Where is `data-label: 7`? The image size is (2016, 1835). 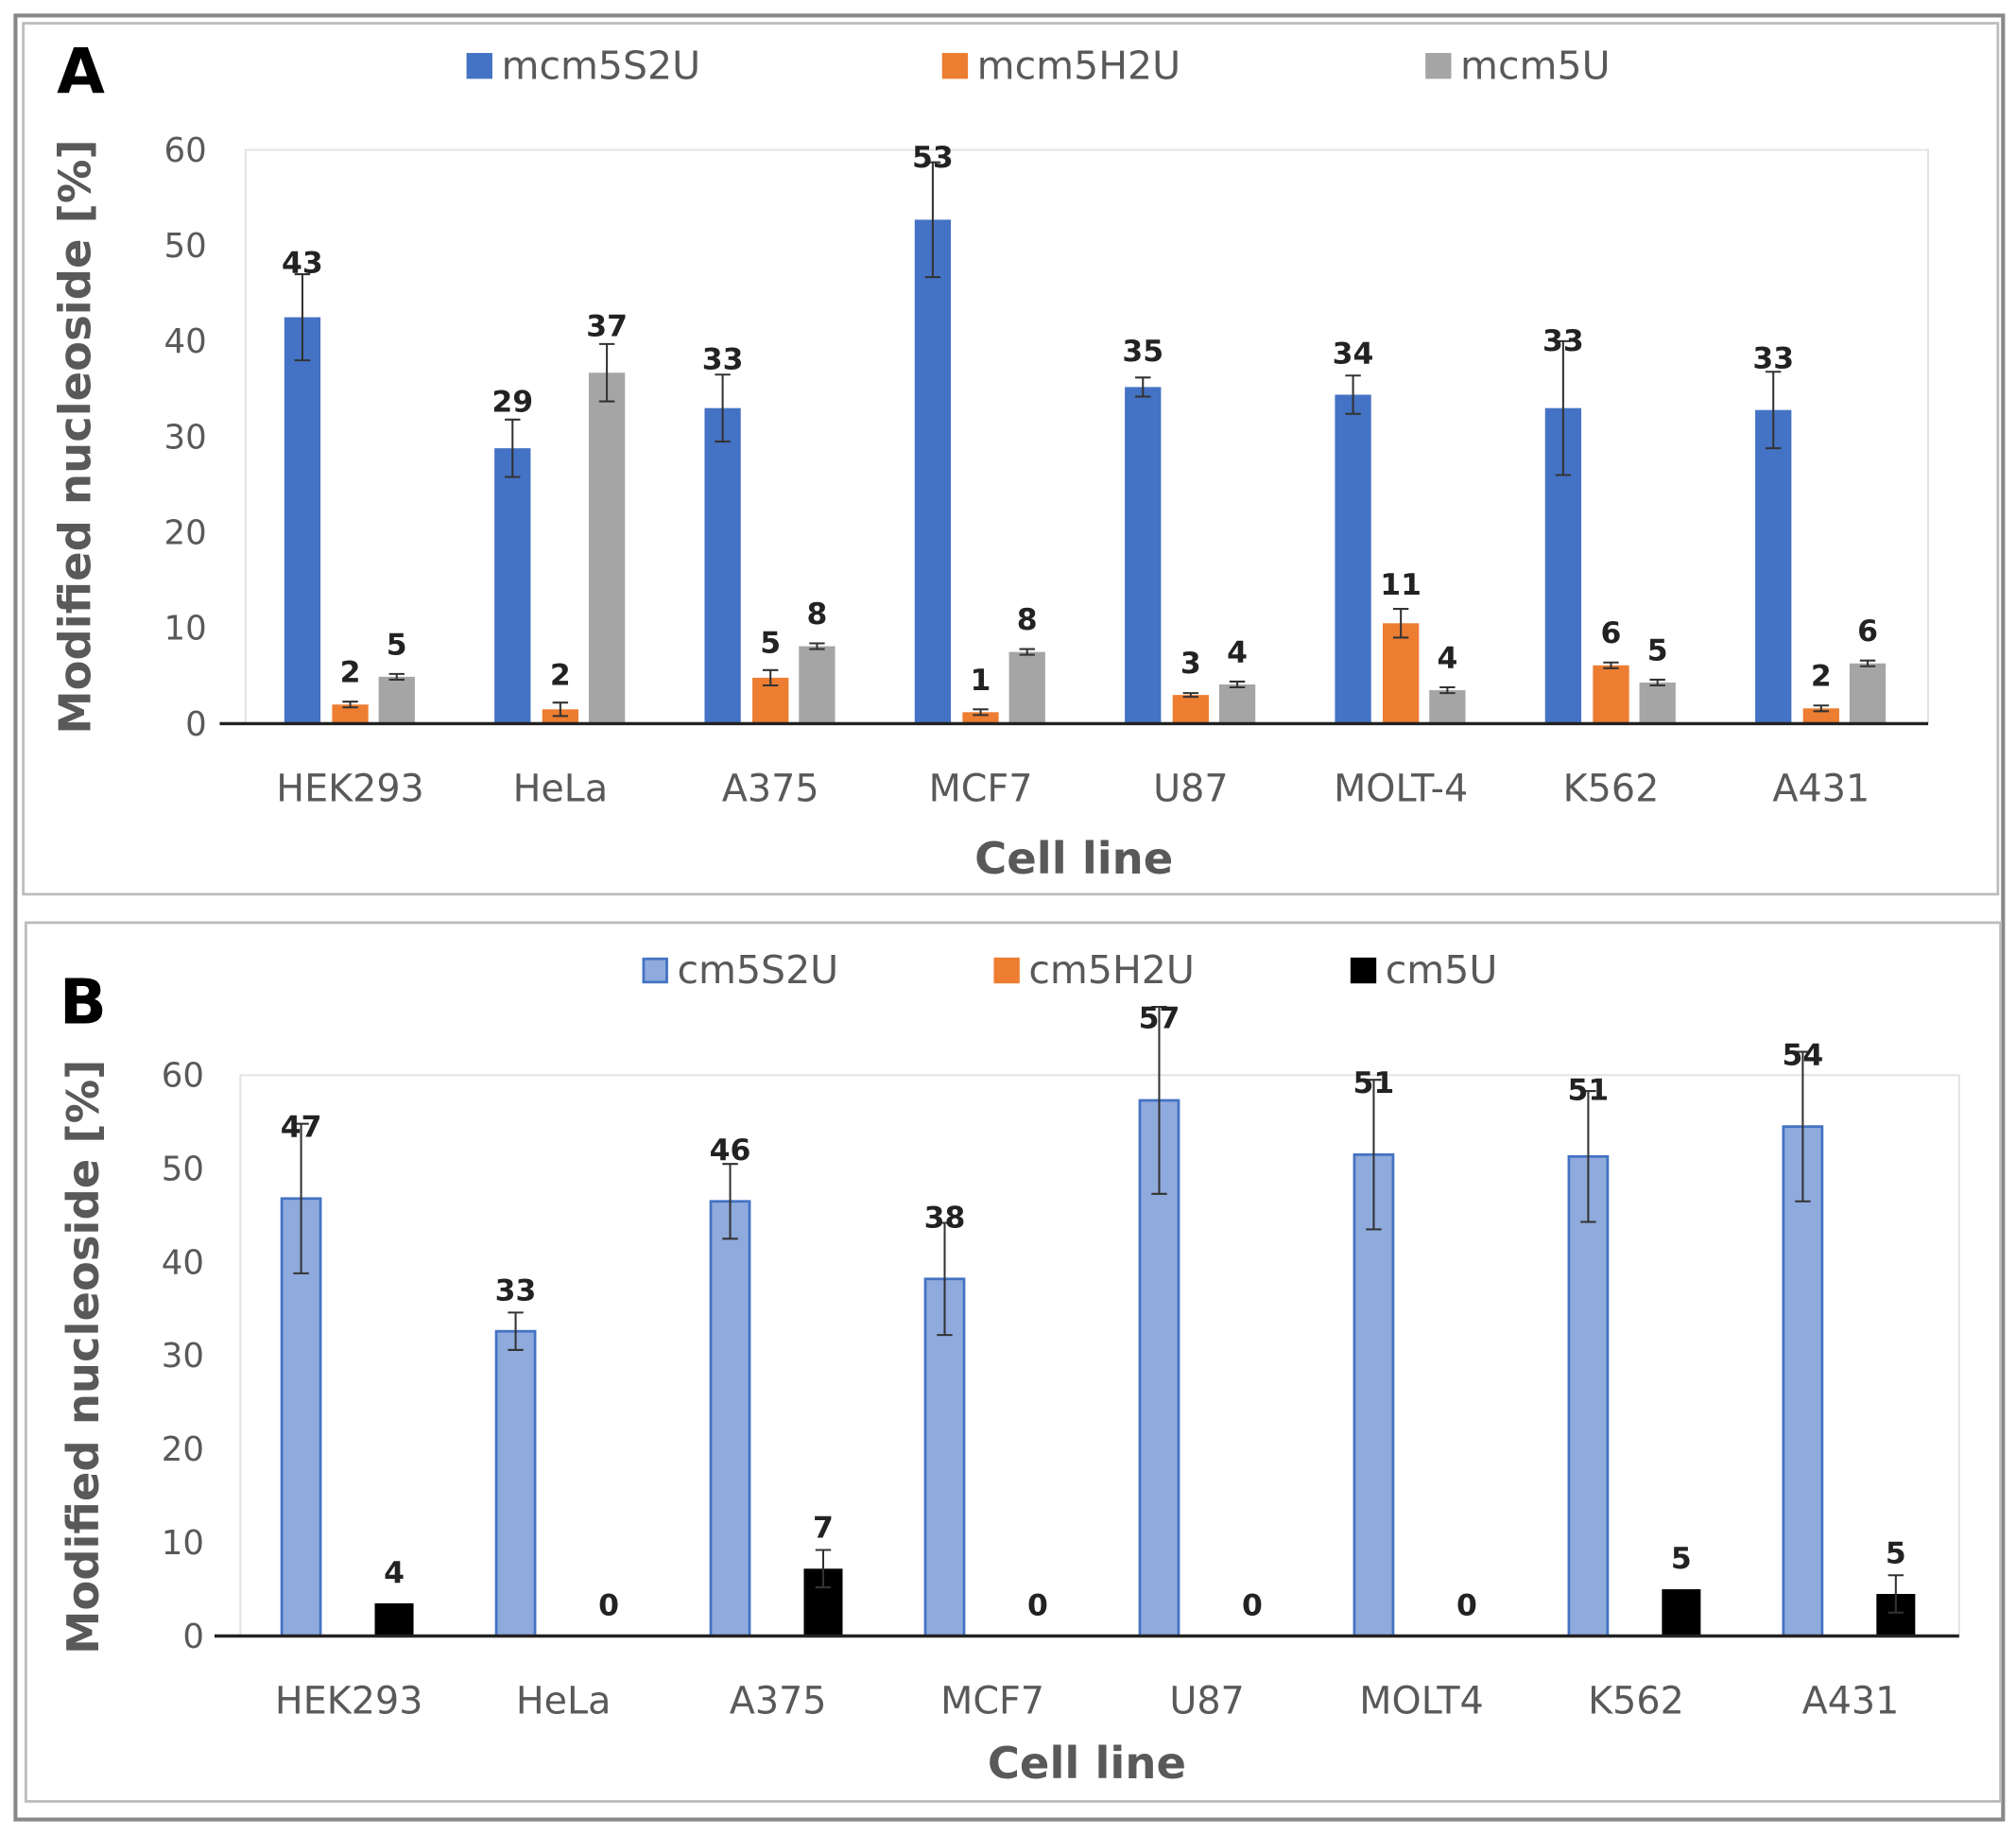 data-label: 7 is located at coordinates (823, 1529).